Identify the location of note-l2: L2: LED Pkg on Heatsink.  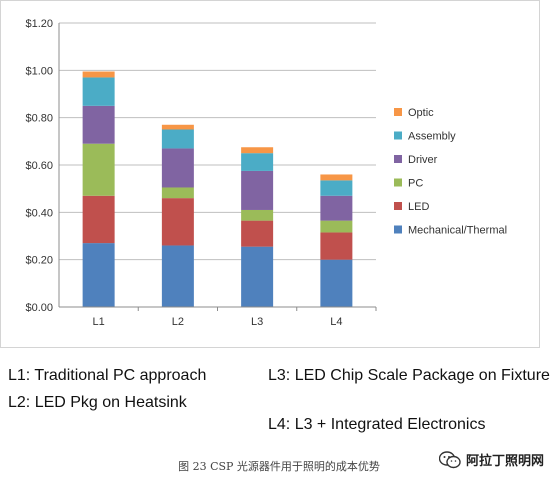
(97, 402).